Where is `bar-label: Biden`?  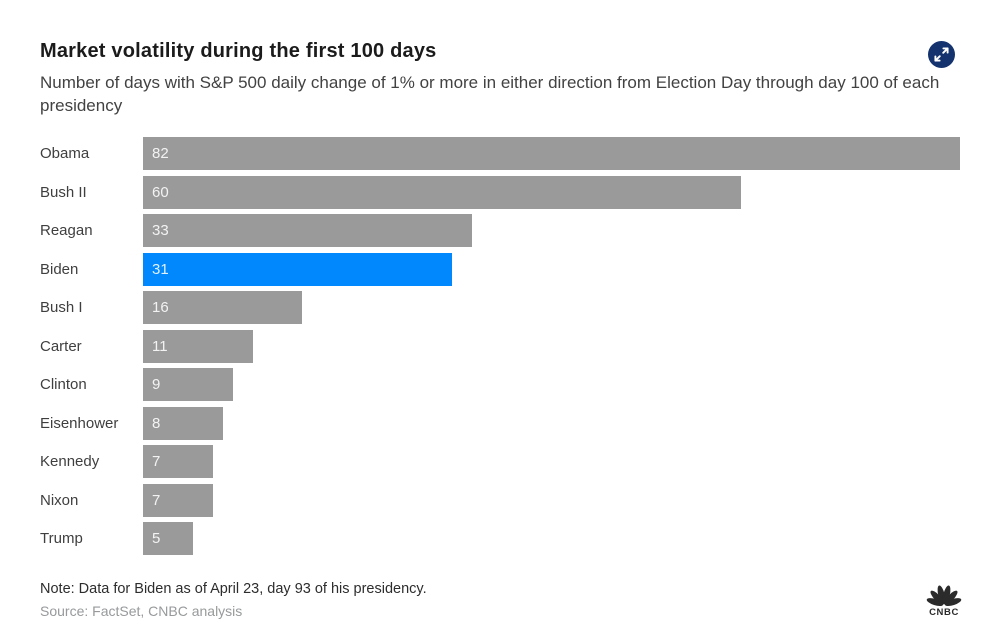 bar-label: Biden is located at coordinates (59, 269).